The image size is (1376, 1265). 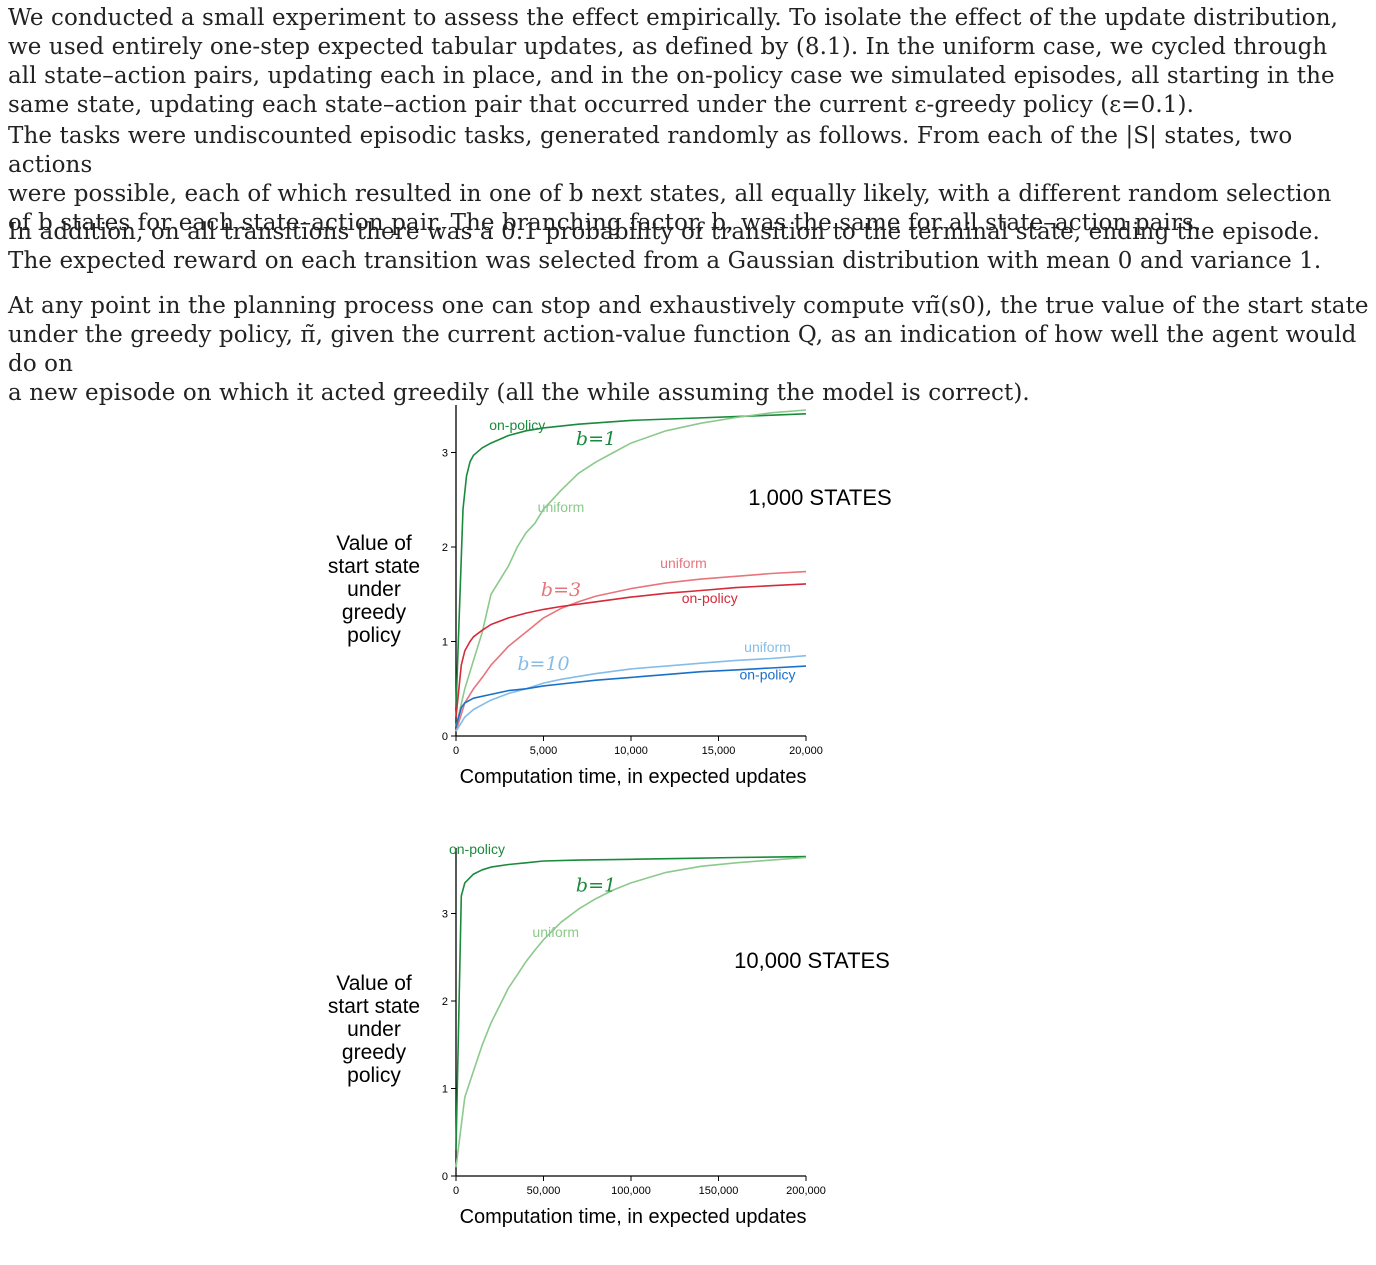 What do you see at coordinates (719, 1191) in the screenshot?
I see `x-tick-label: 150,000` at bounding box center [719, 1191].